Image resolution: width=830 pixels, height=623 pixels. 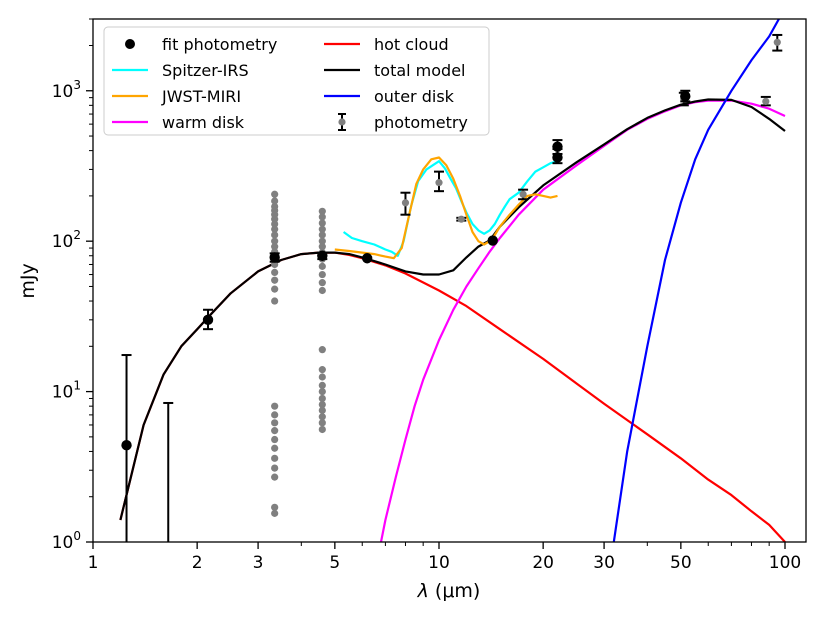 What do you see at coordinates (449, 591) in the screenshot?
I see `x-axis-title: λ (μm)` at bounding box center [449, 591].